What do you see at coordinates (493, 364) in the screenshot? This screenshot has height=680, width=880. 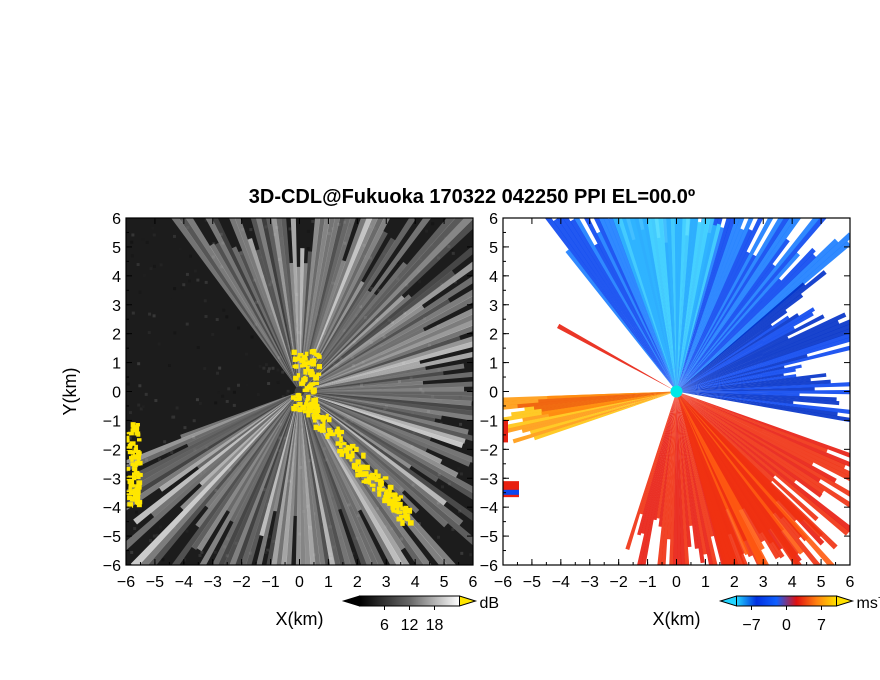 I see `y-tick-label: 1` at bounding box center [493, 364].